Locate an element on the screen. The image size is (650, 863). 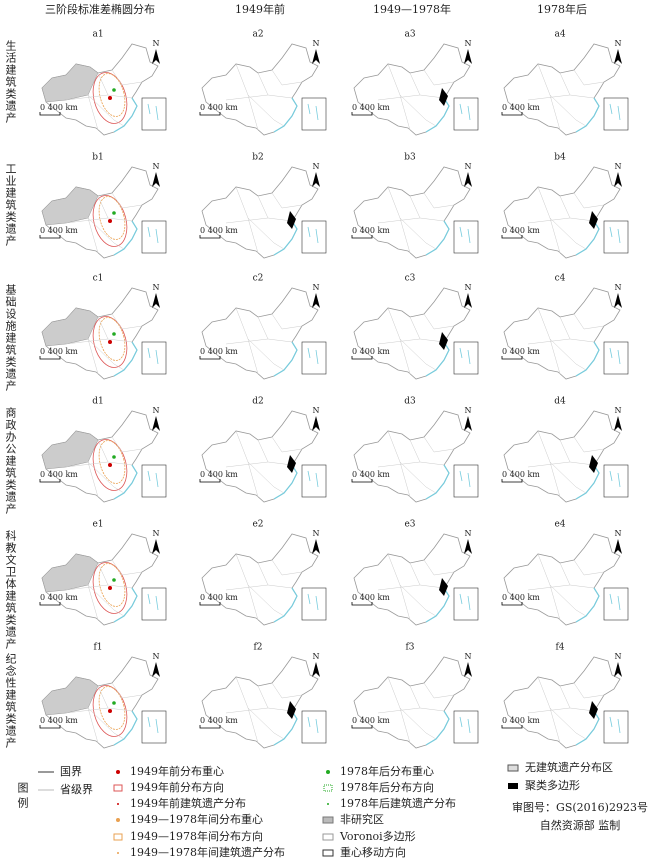
map-panel: a4 N 0 400 km is located at coordinates (565, 83).